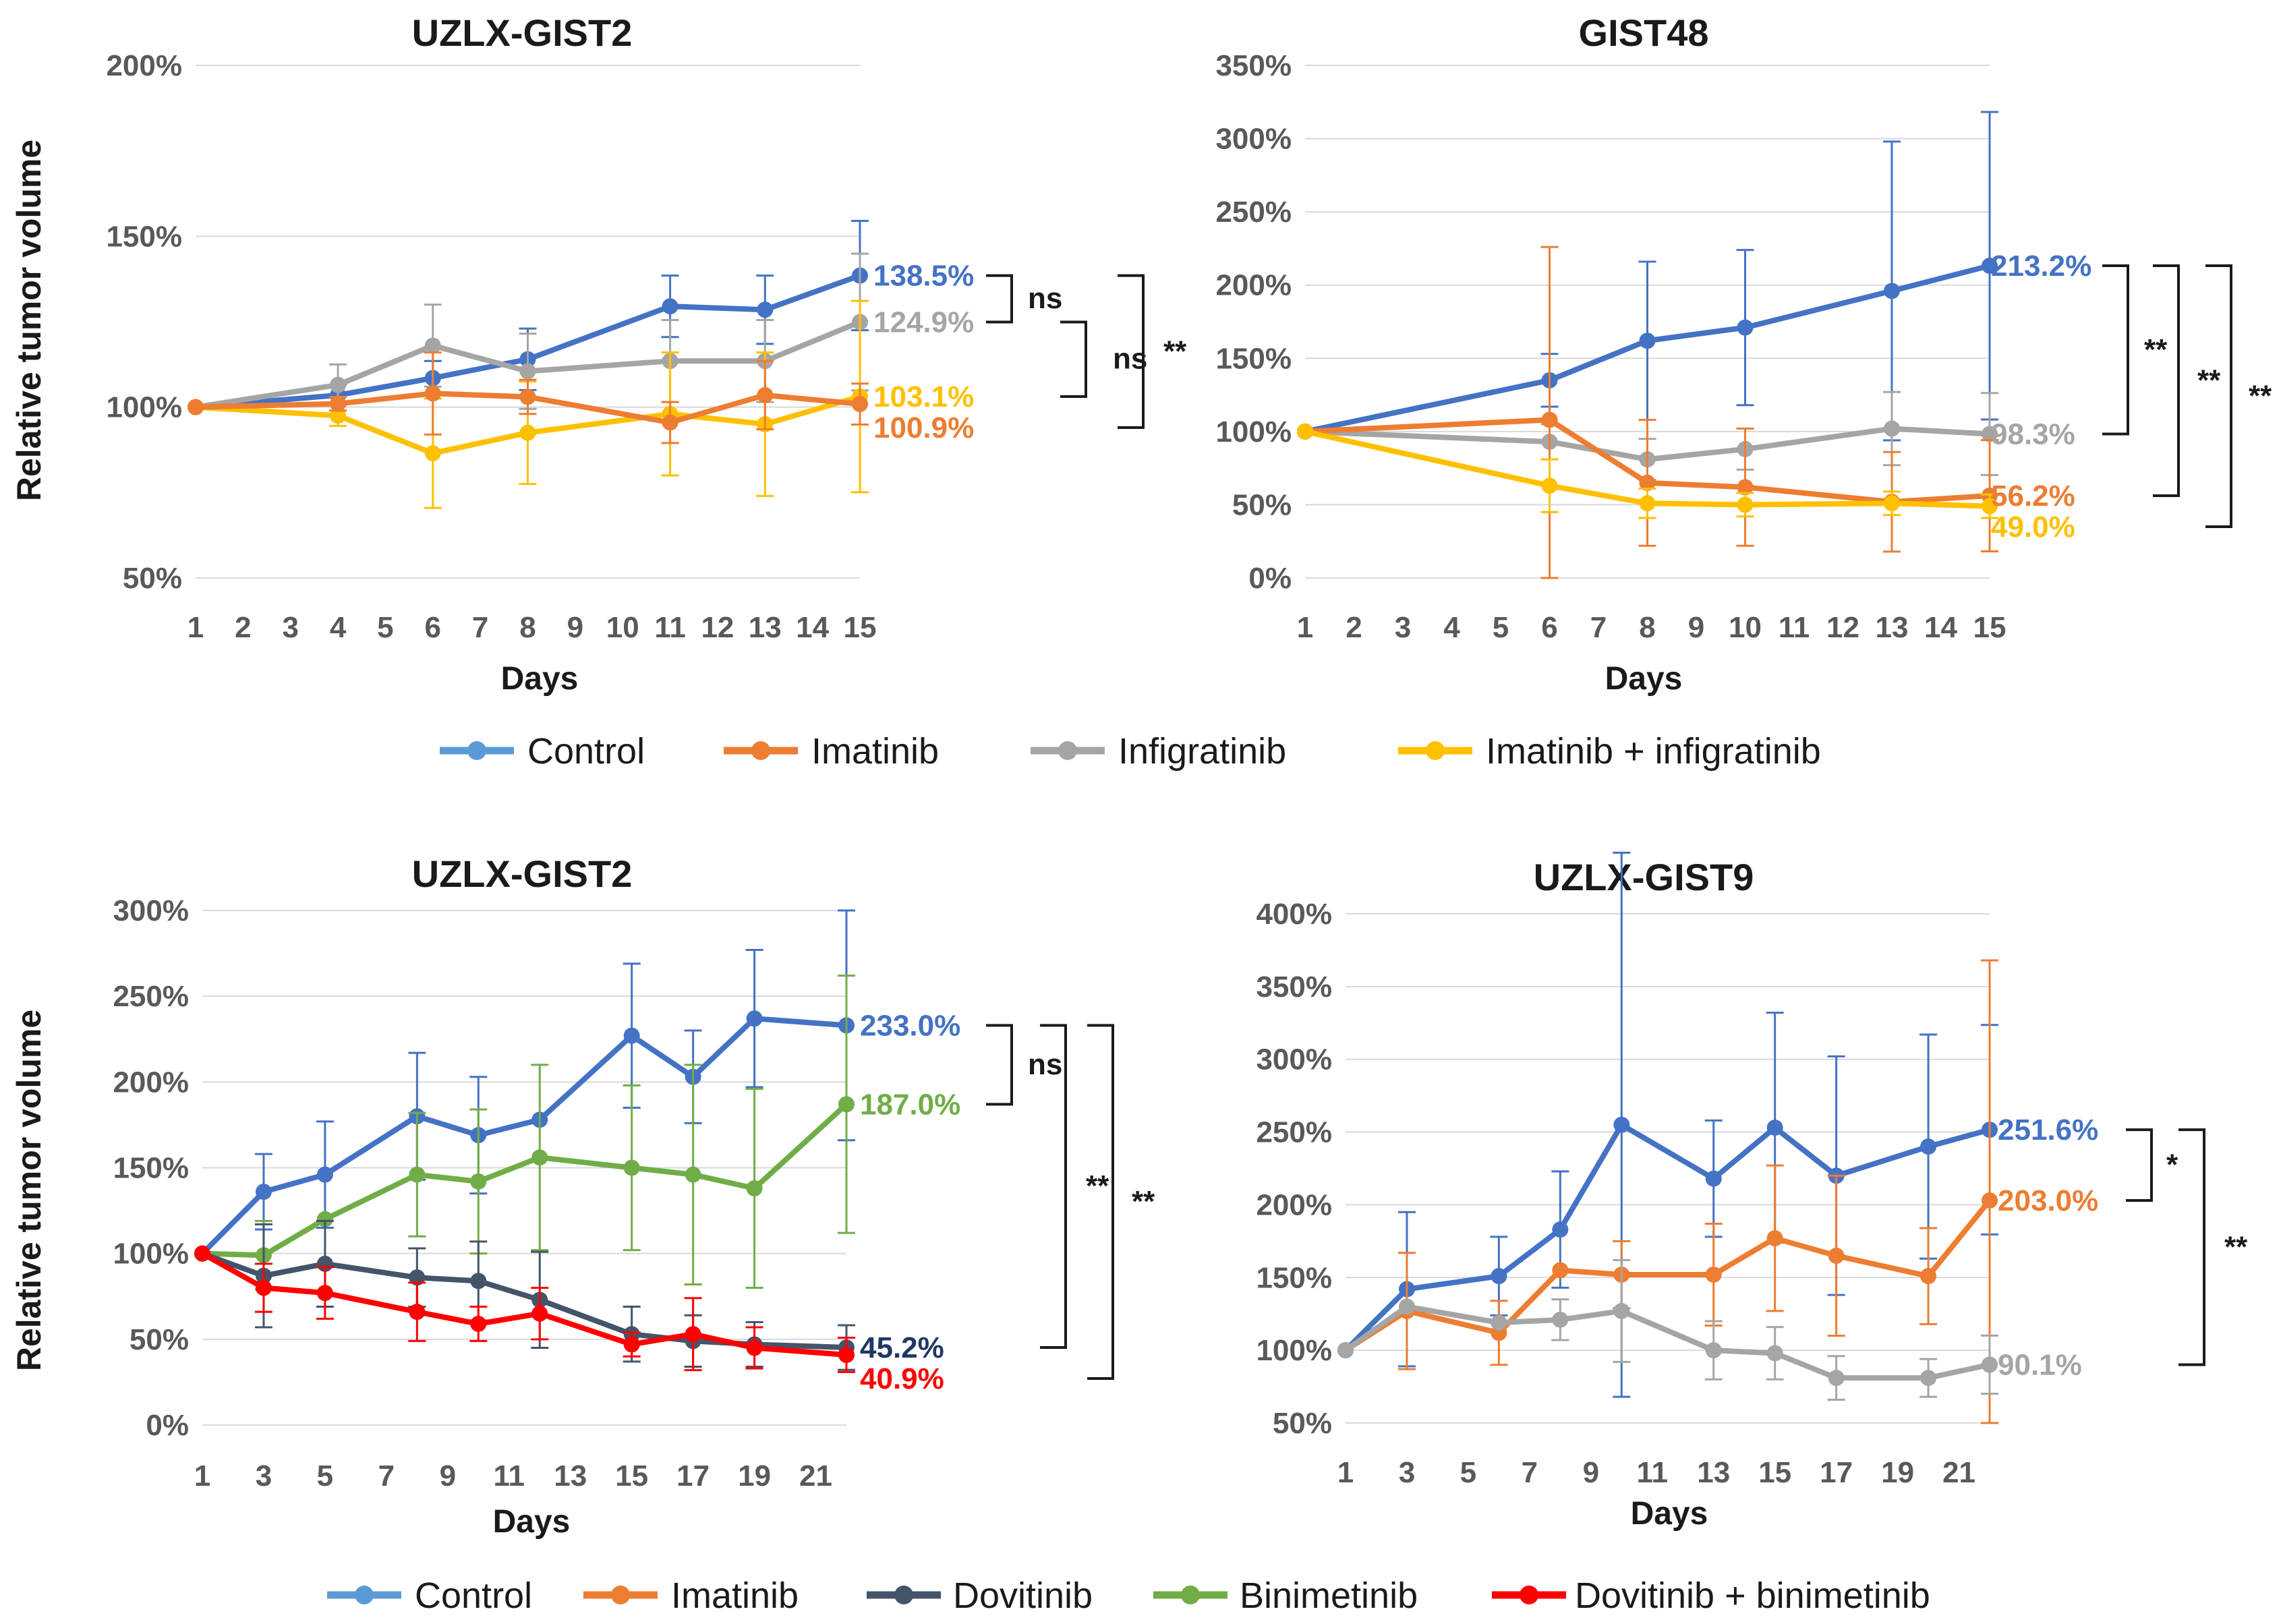 This screenshot has height=1624, width=2281. Describe the element at coordinates (2040, 1364) in the screenshot. I see `end-label-infigratinib: 90.1%` at that location.